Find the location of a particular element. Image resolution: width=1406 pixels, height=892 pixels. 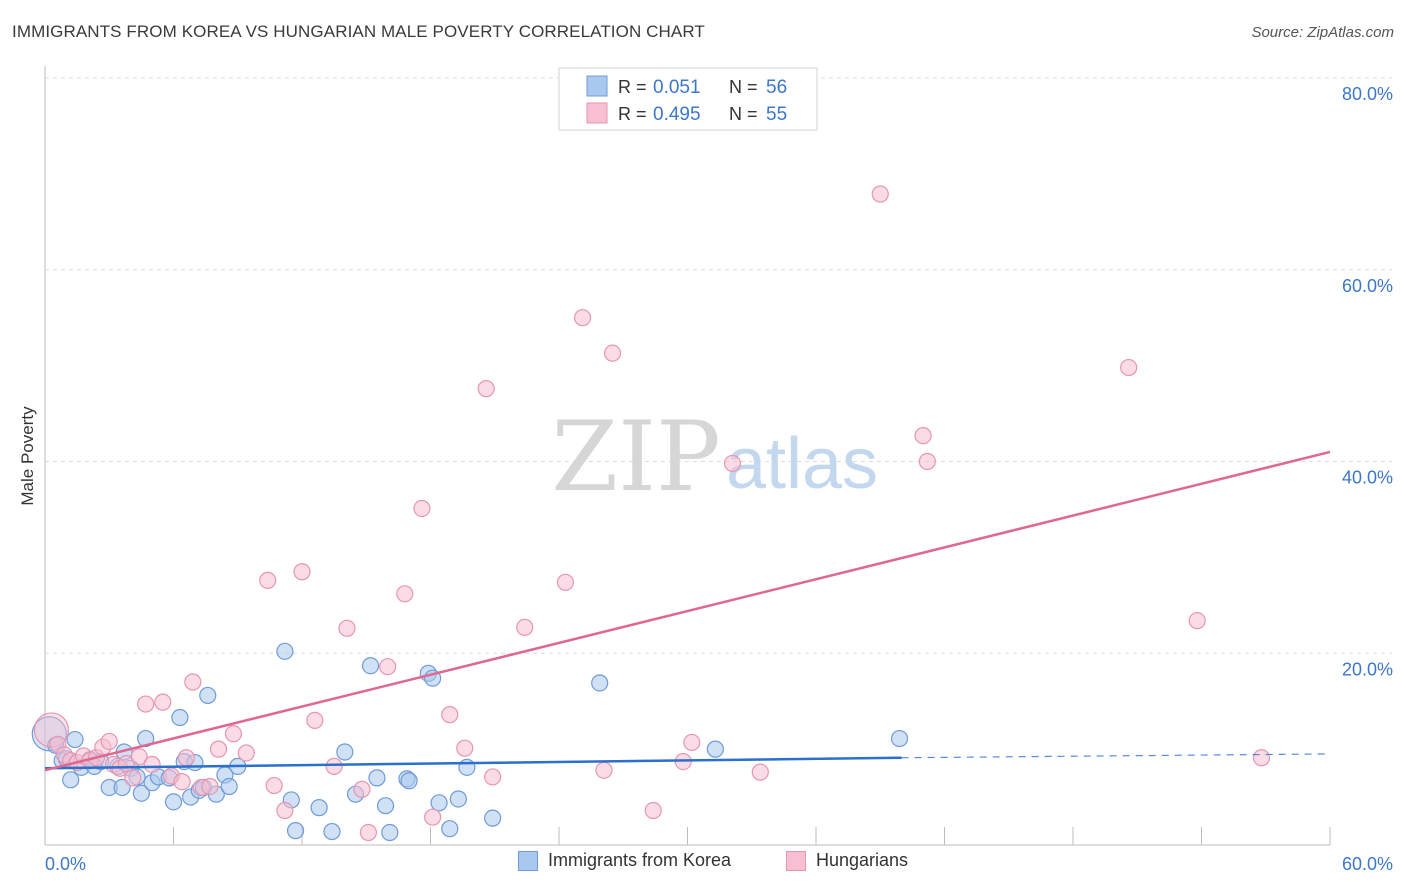

watermark-atlas: atlas is located at coordinates (802, 464).